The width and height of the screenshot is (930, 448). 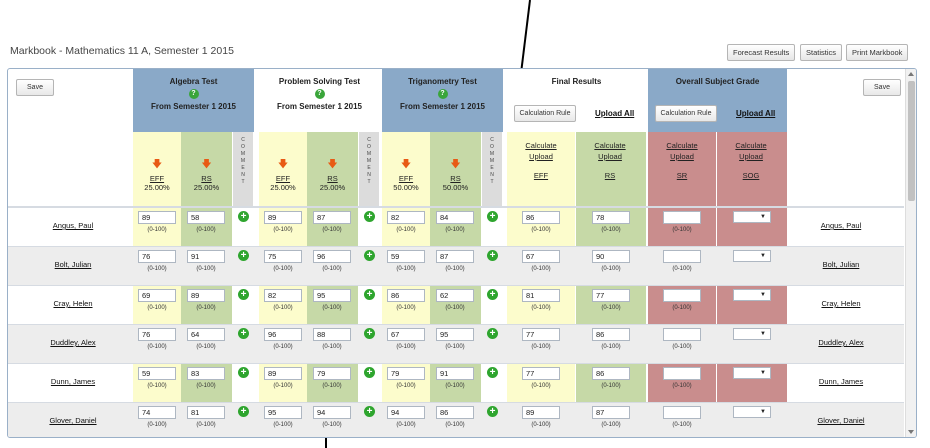 What do you see at coordinates (332, 412) in the screenshot?
I see `rs-mark-input: 94` at bounding box center [332, 412].